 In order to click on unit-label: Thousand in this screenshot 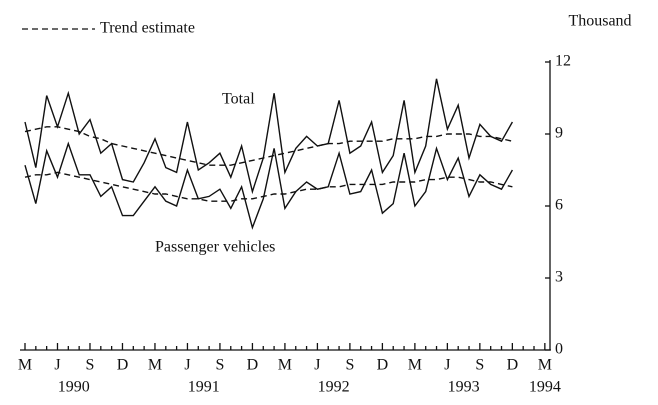, I will do `click(599, 21)`.